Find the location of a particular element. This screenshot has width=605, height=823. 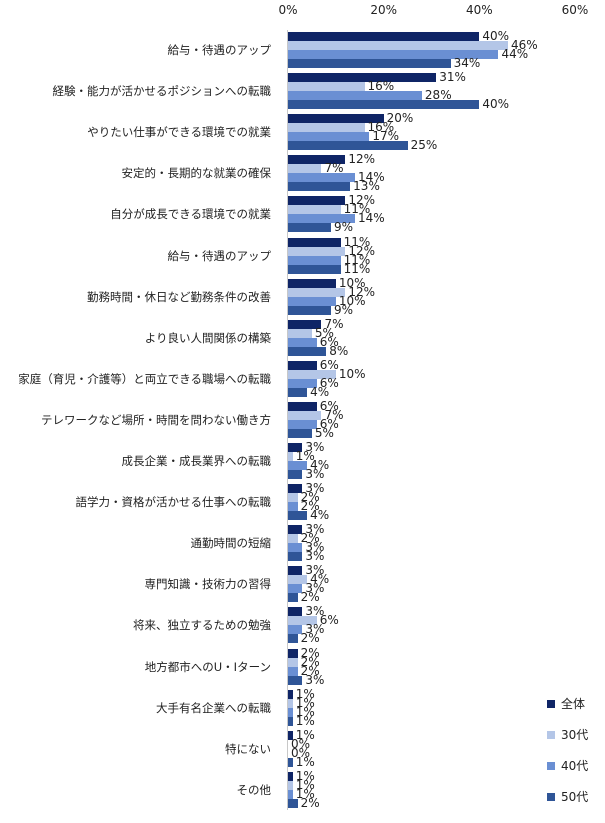

y-axis-line is located at coordinates (287, 420).